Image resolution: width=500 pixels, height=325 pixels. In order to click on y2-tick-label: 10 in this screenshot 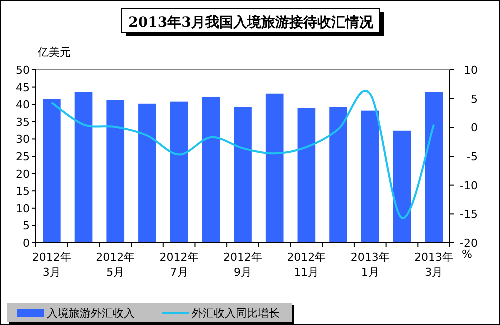, I will do `click(471, 70)`.